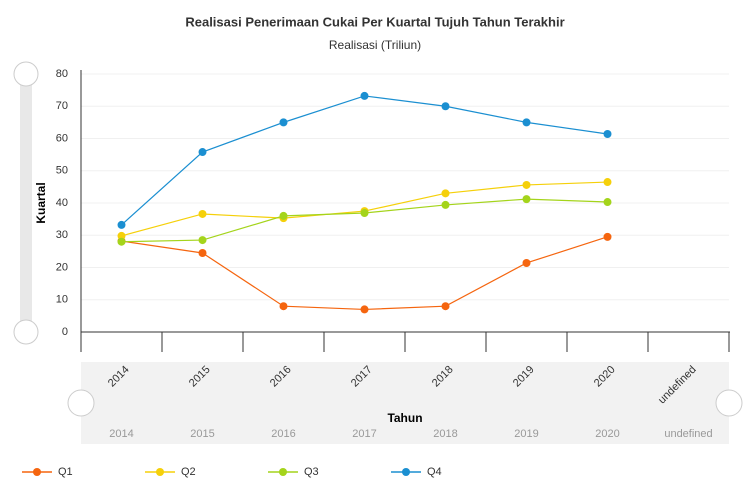 Image resolution: width=750 pixels, height=500 pixels. Describe the element at coordinates (65, 332) in the screenshot. I see `y-tick-label: 0` at that location.